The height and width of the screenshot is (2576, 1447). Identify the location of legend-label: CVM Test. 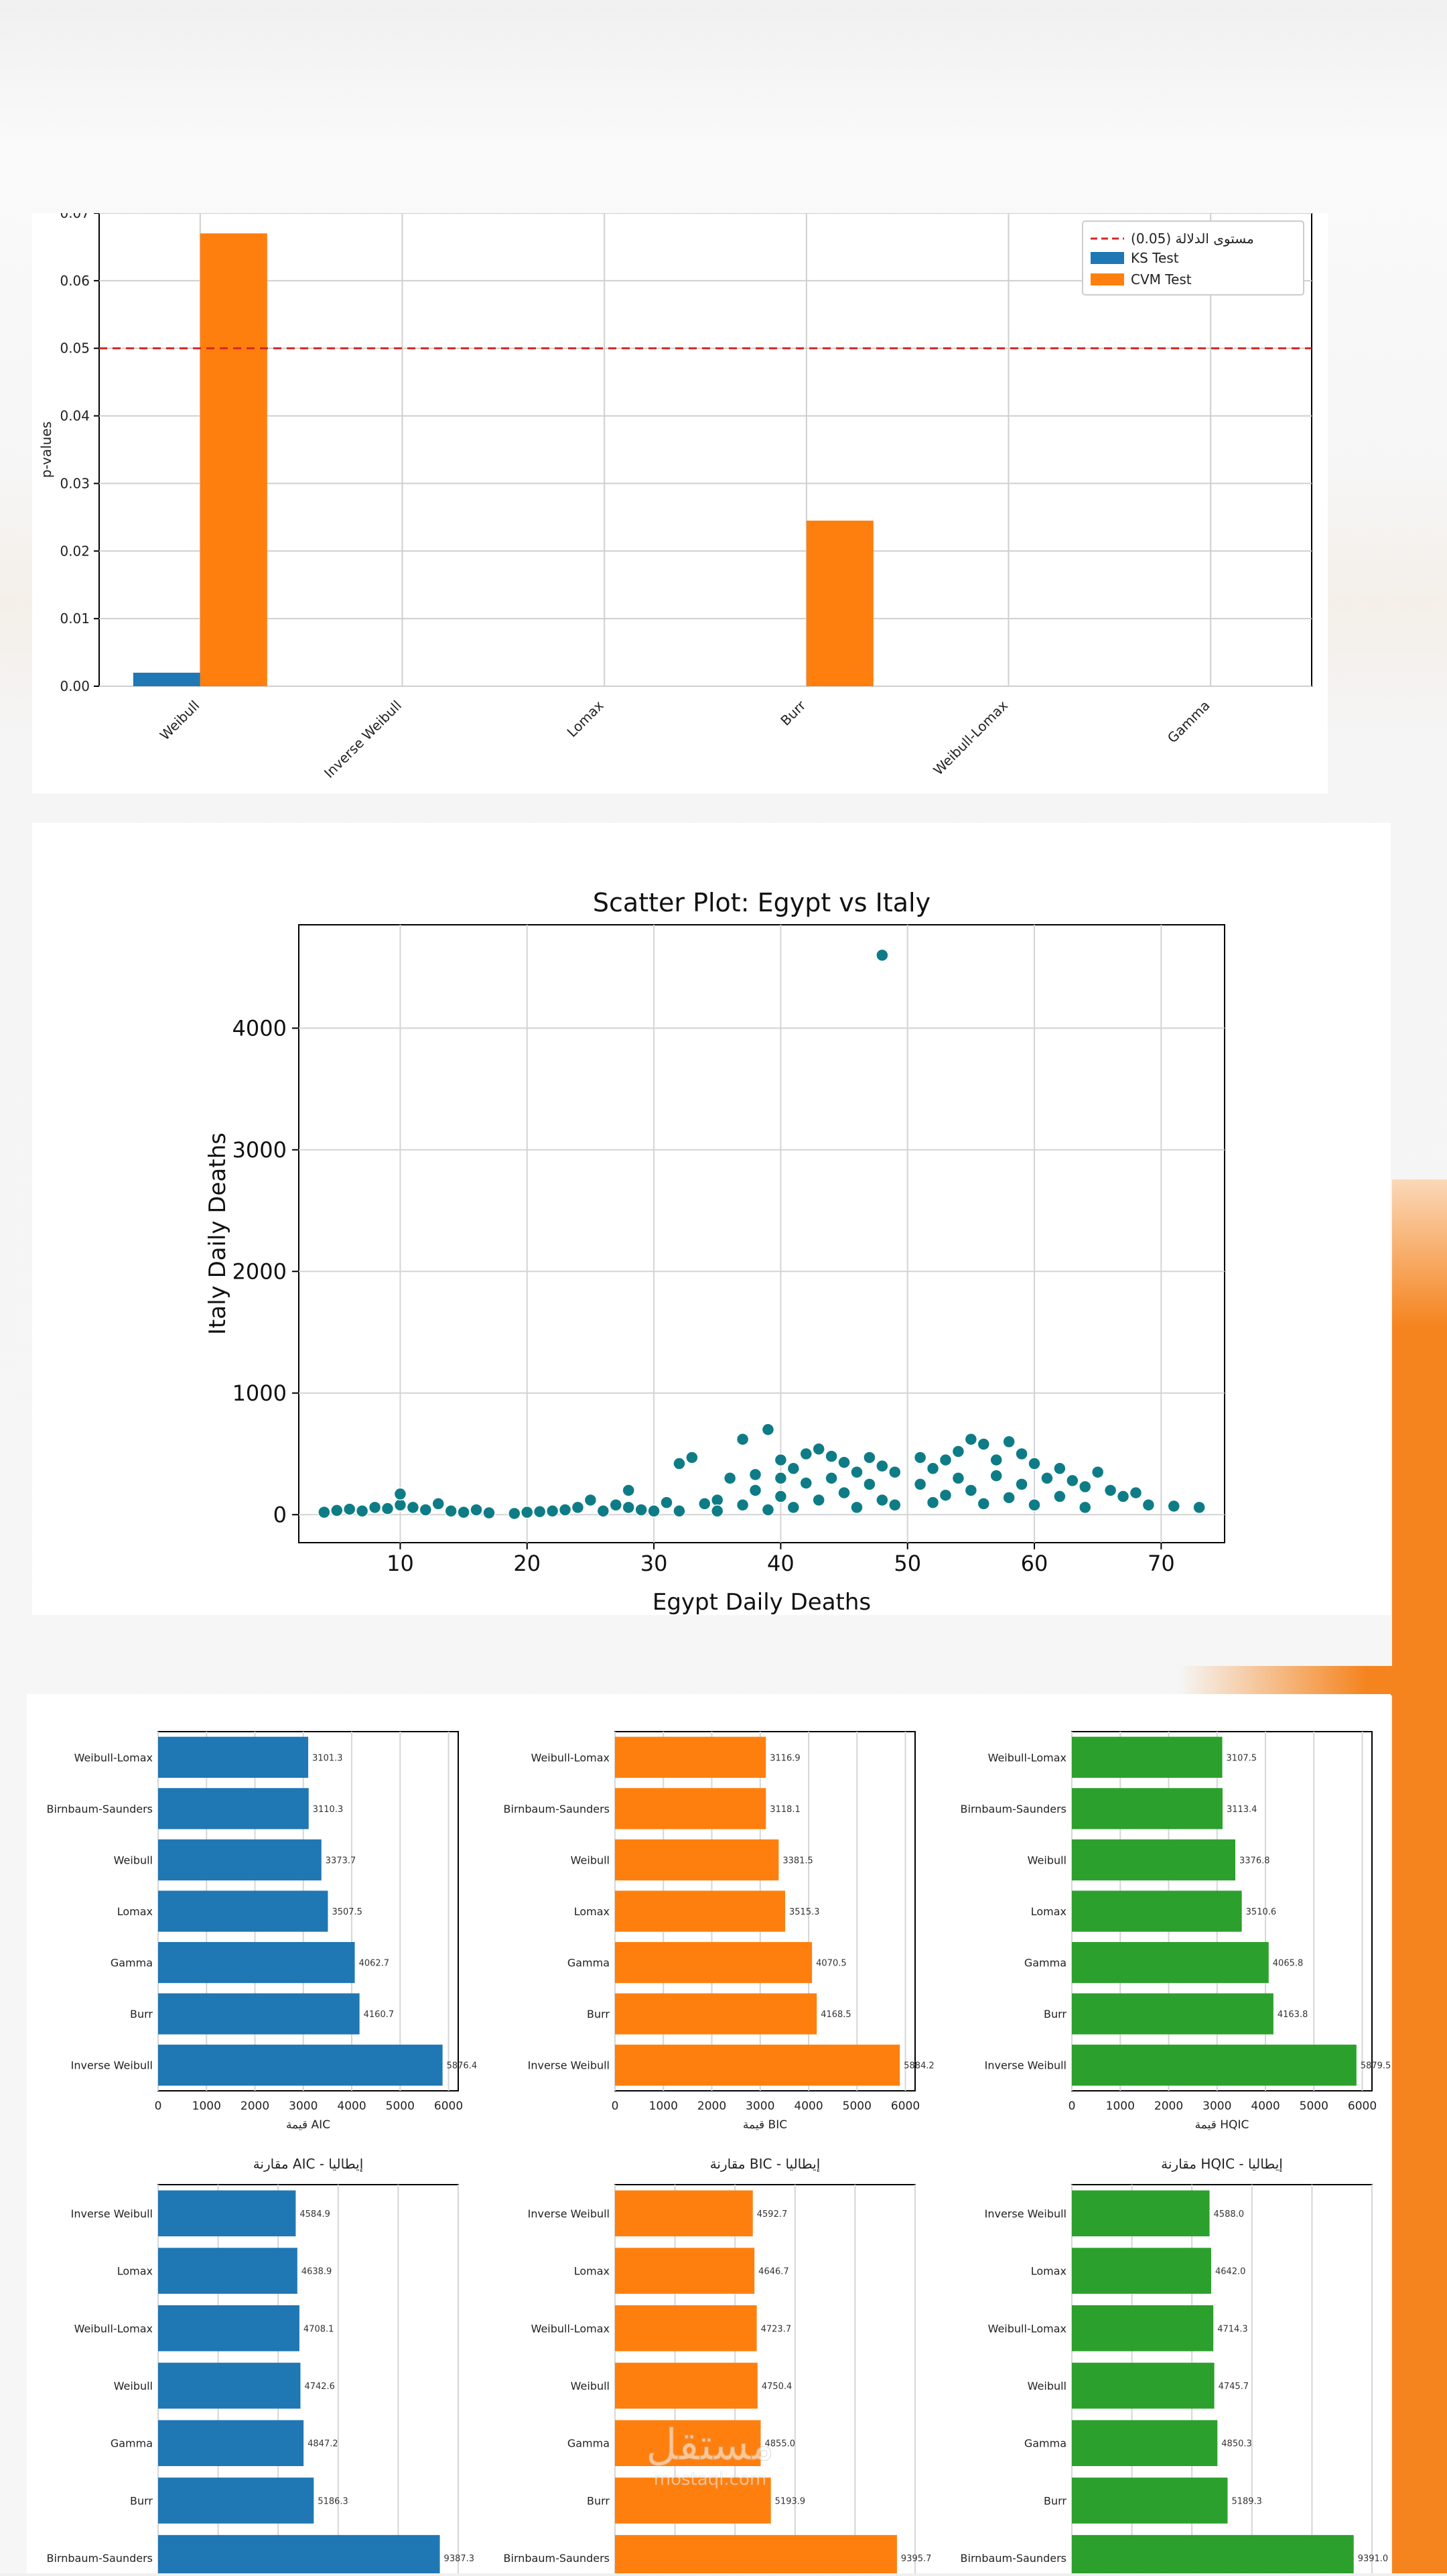
(1161, 279).